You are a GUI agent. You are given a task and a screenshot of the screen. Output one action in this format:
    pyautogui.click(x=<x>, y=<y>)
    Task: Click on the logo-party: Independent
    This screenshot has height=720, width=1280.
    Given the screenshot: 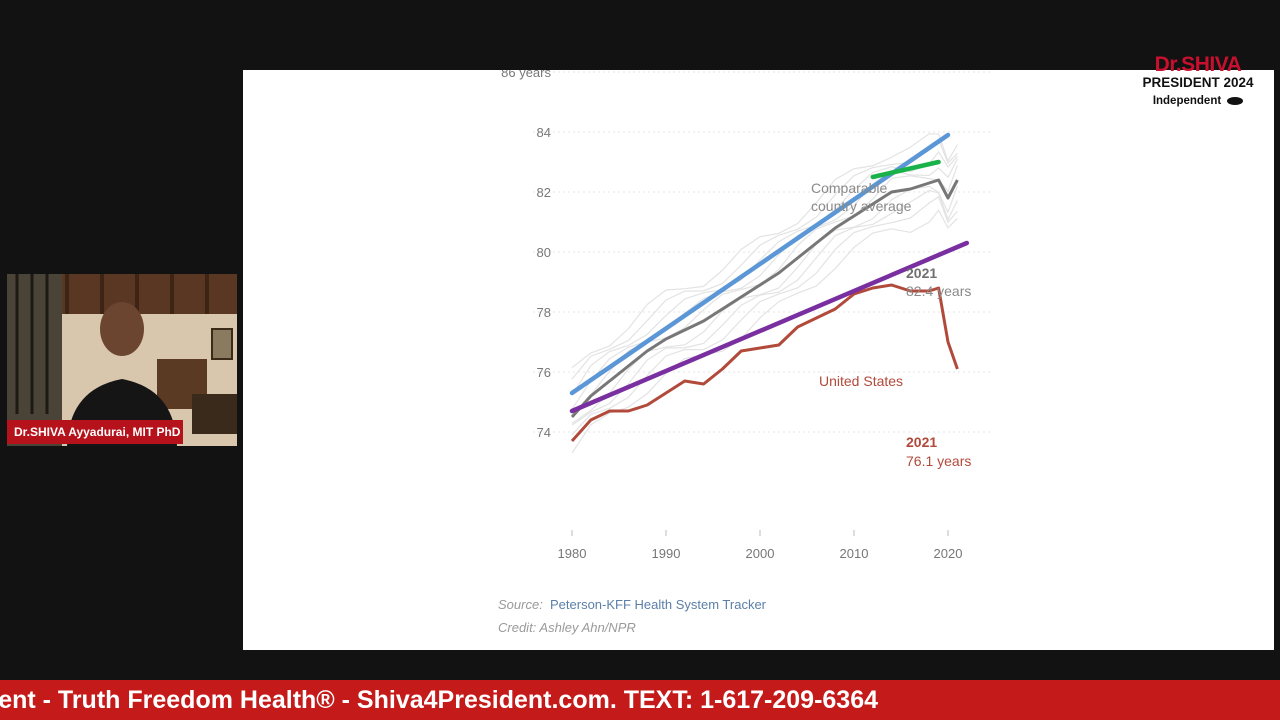 What is the action you would take?
    pyautogui.click(x=1198, y=101)
    